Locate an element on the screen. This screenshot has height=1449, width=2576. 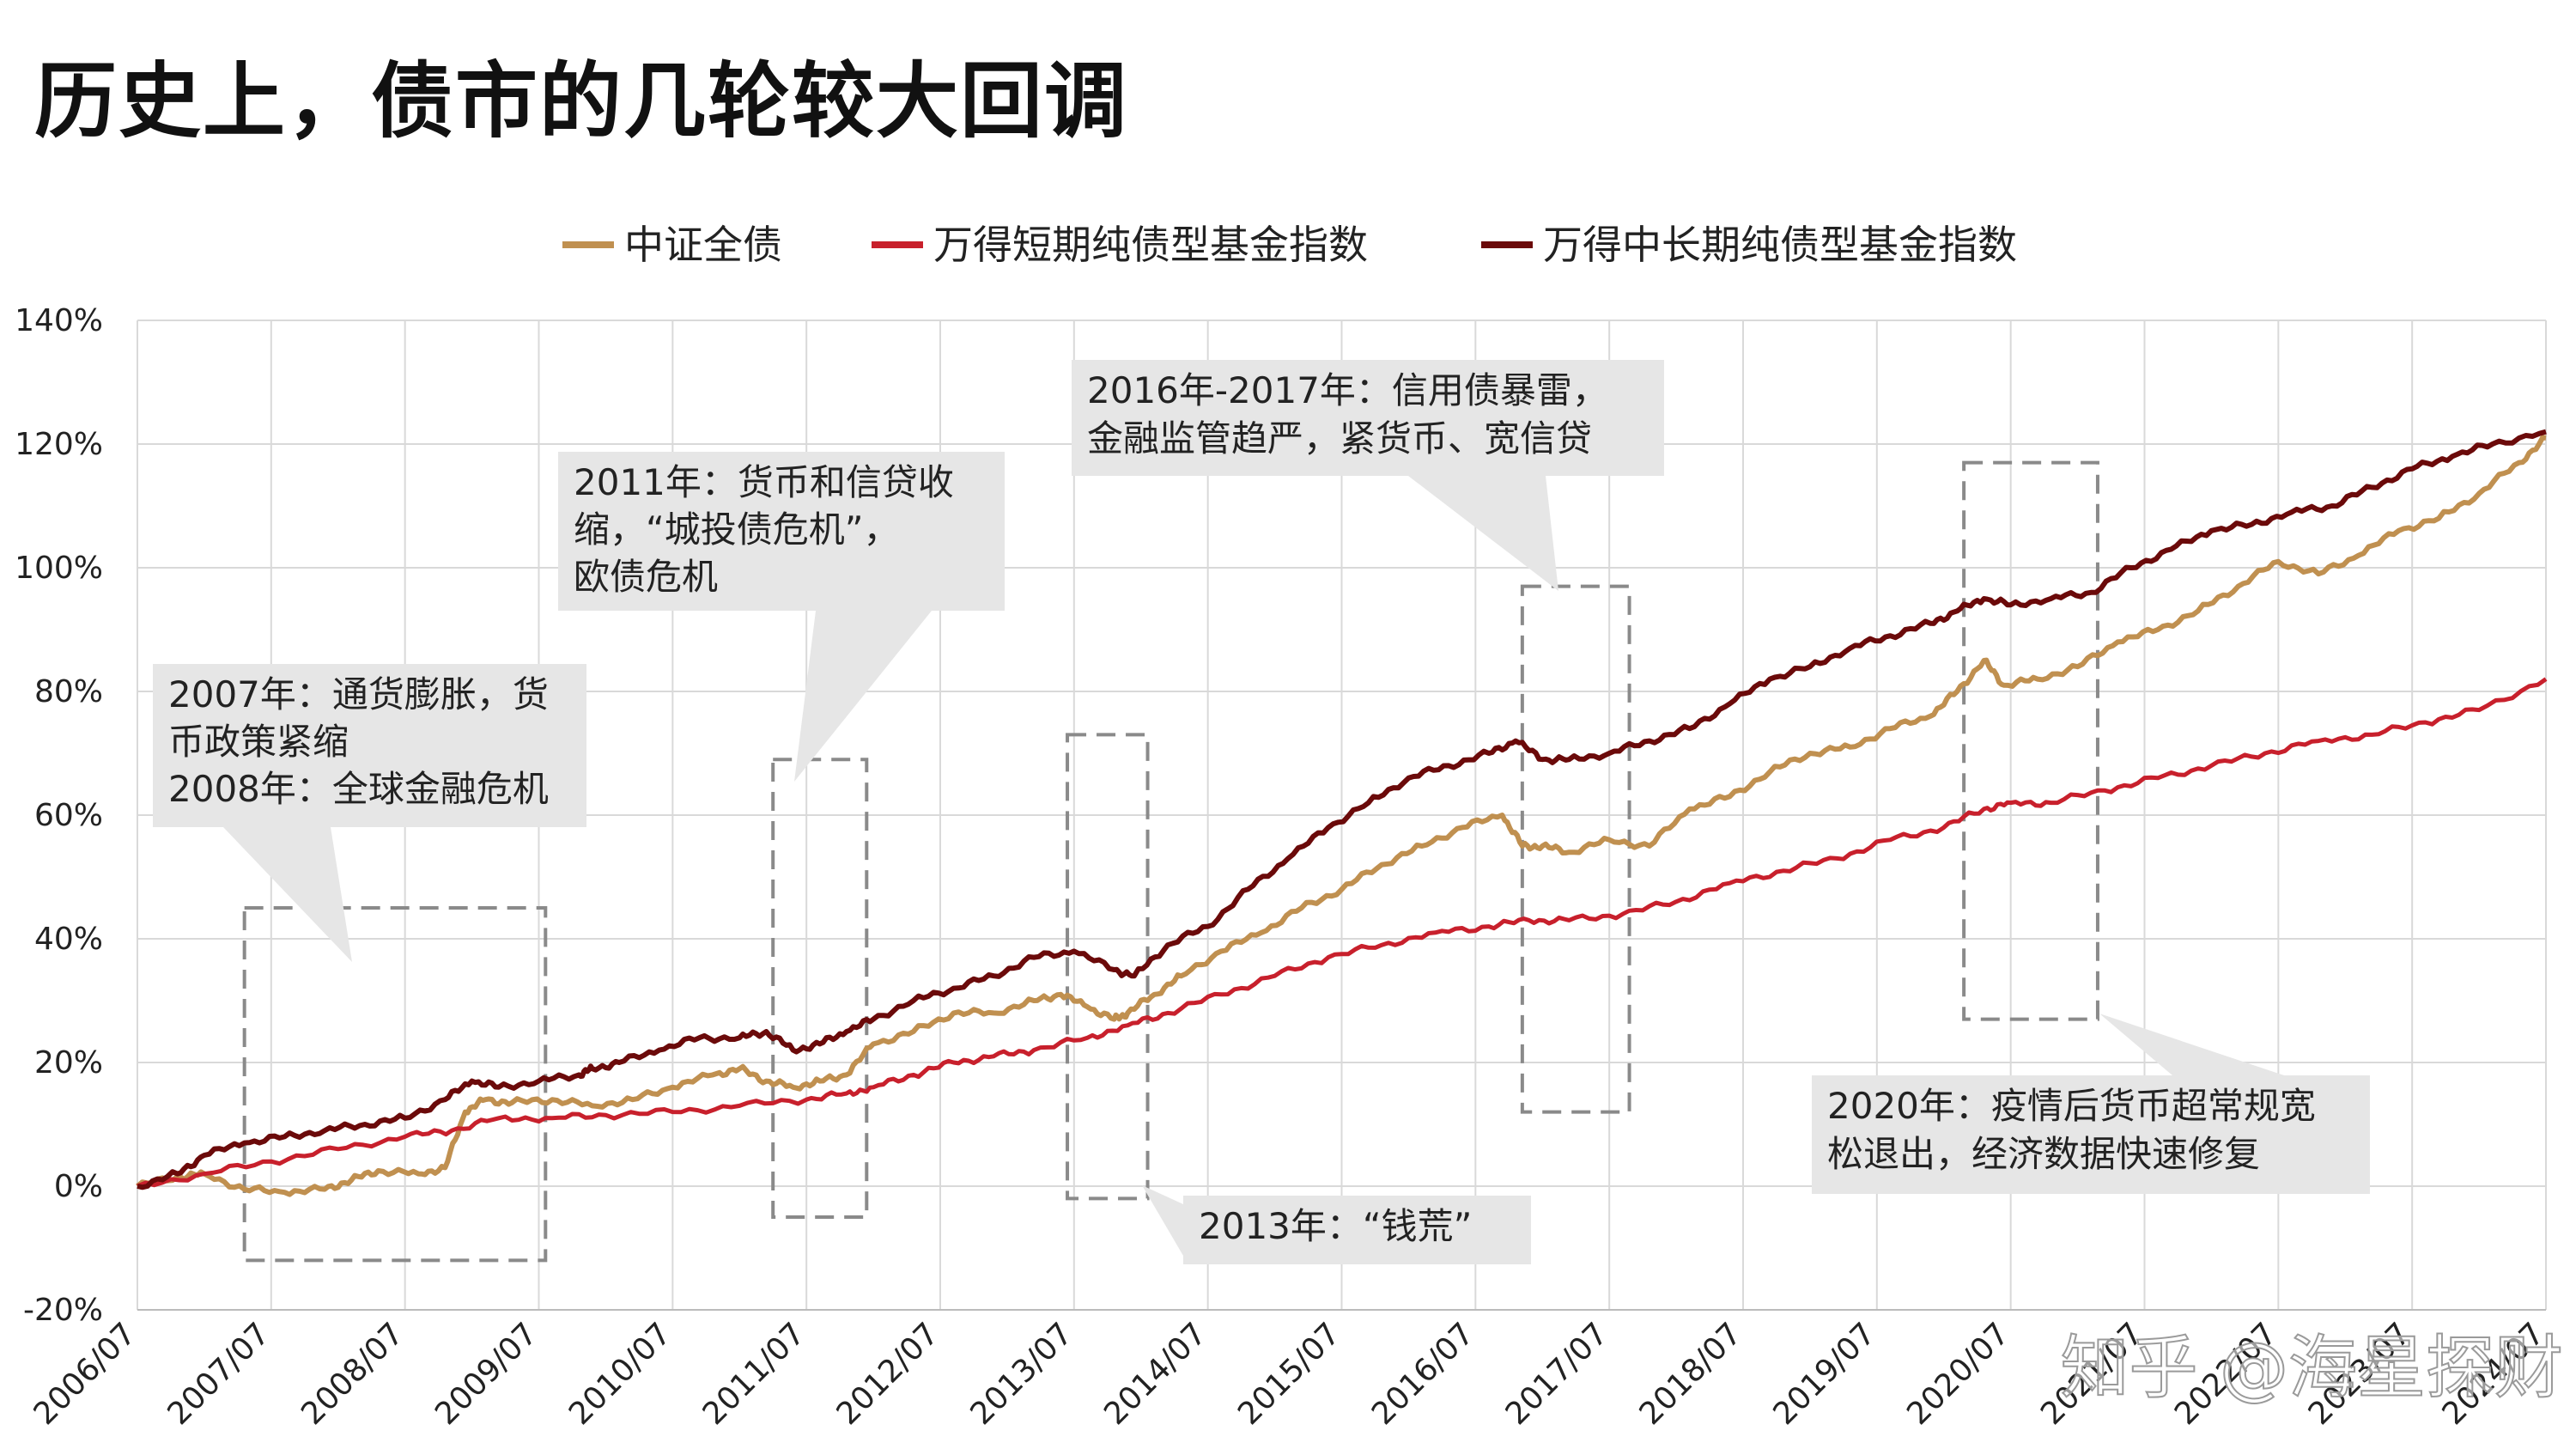
x-tick-label: 2013/07 is located at coordinates (1021, 1374).